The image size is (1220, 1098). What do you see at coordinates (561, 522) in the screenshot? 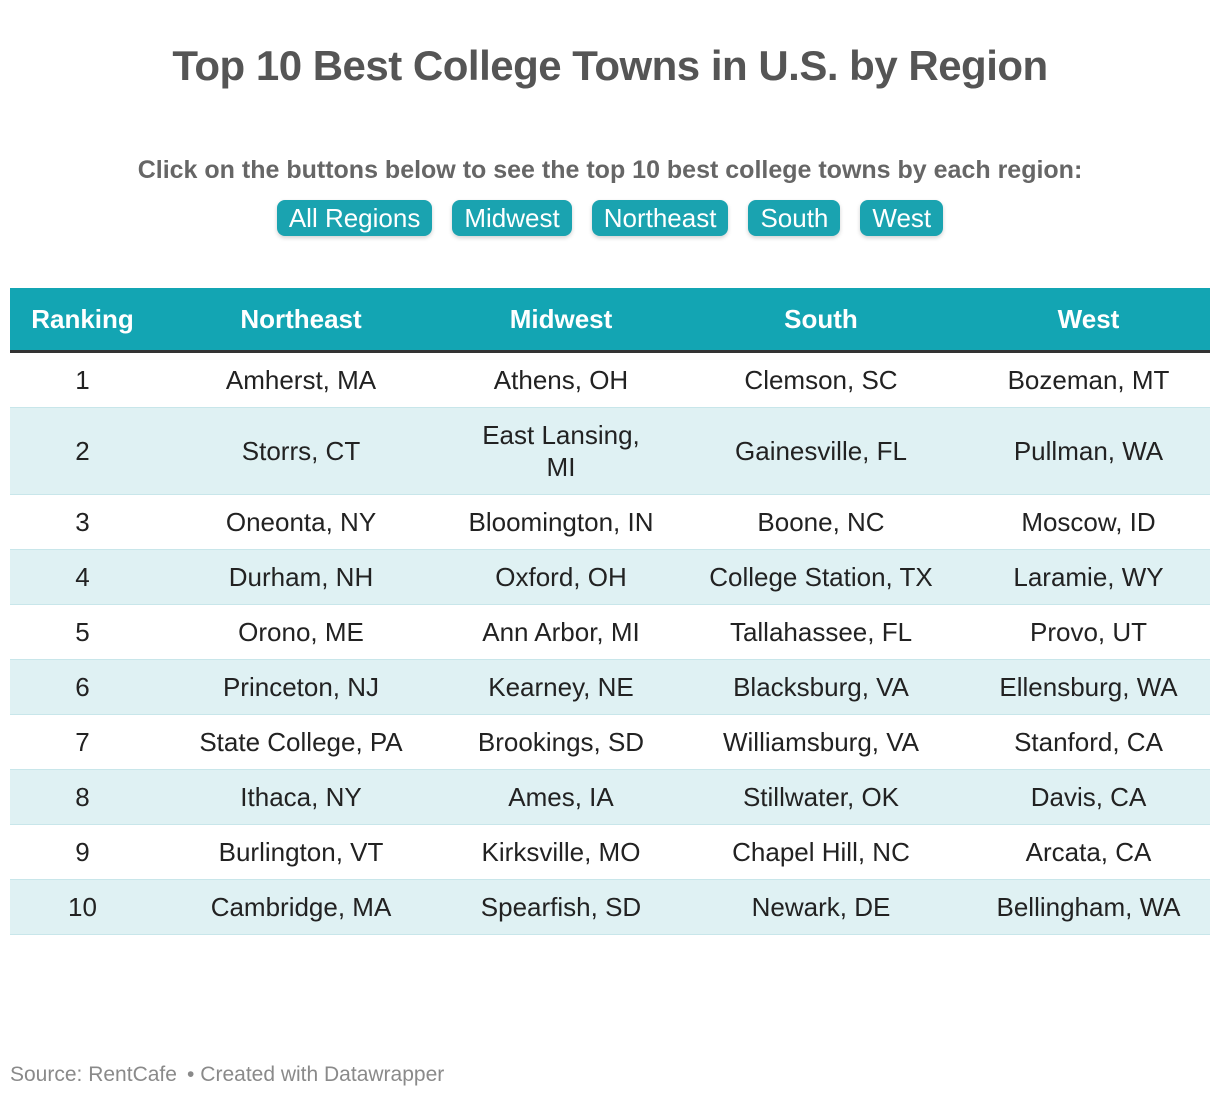
I see `cell-midwest: Bloomington, IN` at bounding box center [561, 522].